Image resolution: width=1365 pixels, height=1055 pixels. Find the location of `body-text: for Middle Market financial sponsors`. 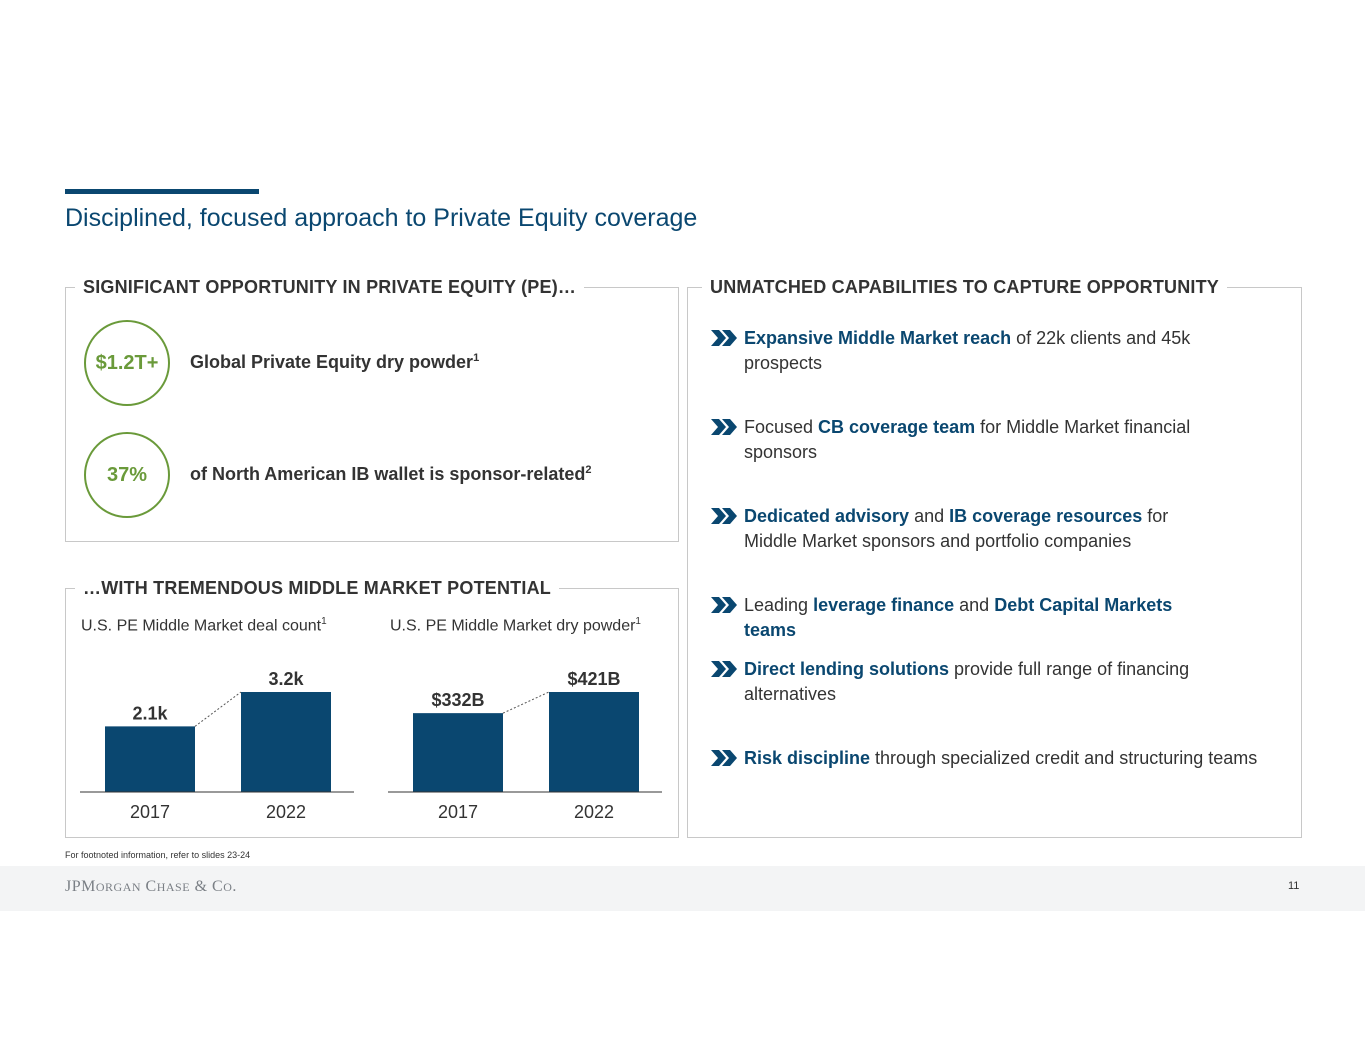

body-text: for Middle Market financial sponsors is located at coordinates (967, 439).